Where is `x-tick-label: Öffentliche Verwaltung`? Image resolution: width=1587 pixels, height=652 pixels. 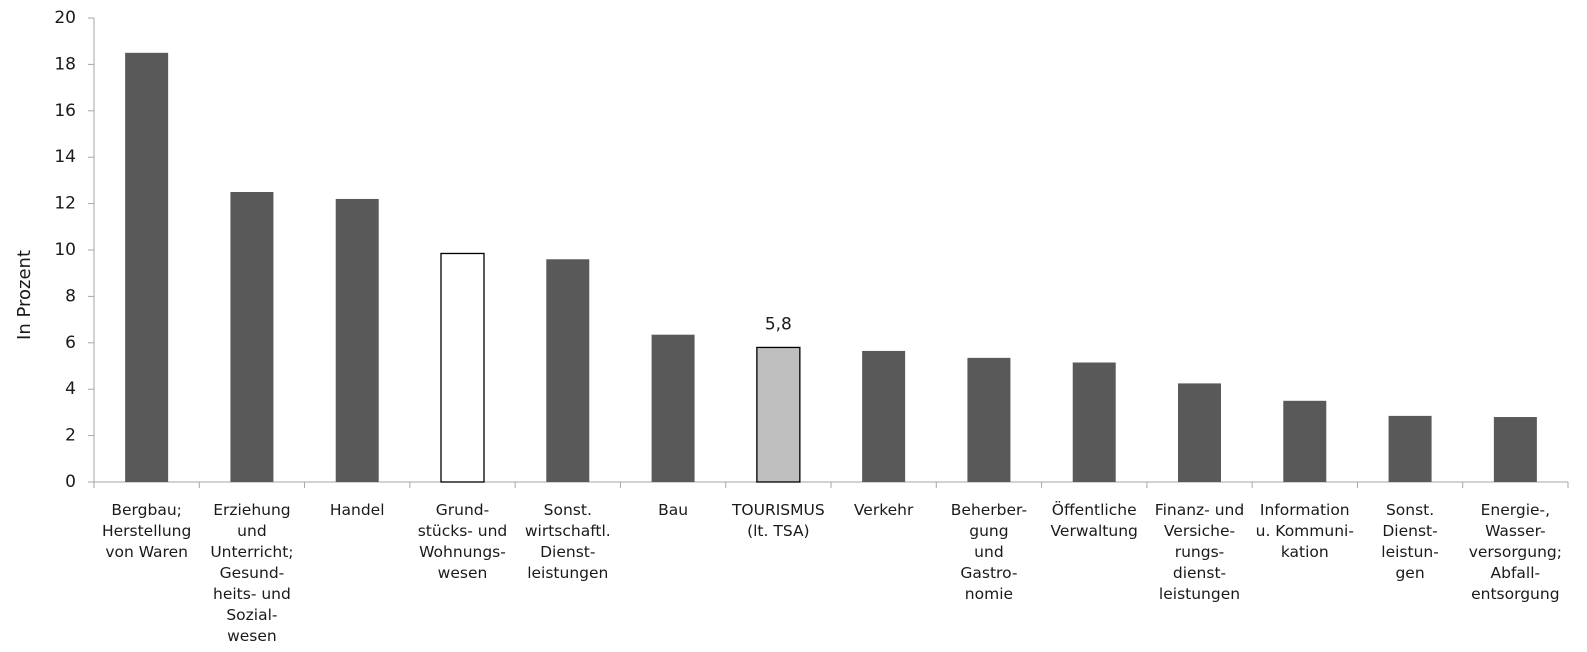 x-tick-label: Öffentliche Verwaltung is located at coordinates (1094, 520).